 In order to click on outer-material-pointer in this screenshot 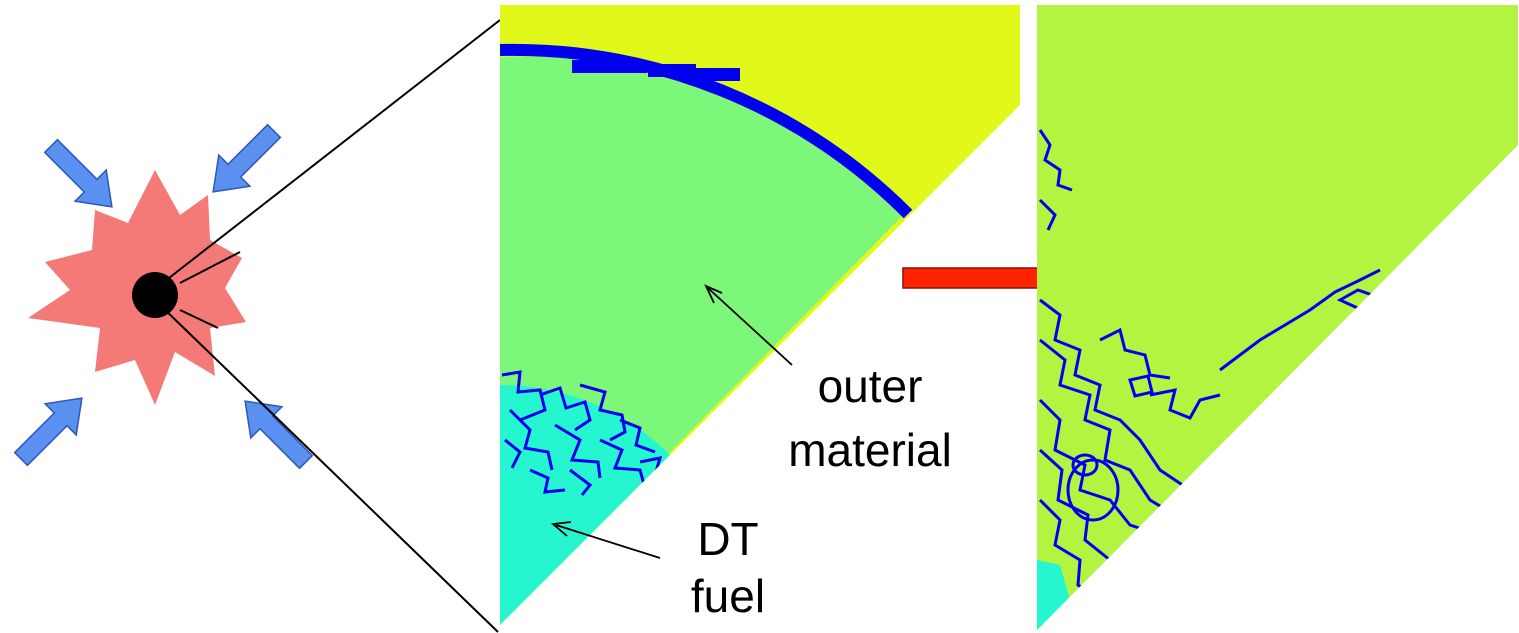, I will do `click(750, 326)`.